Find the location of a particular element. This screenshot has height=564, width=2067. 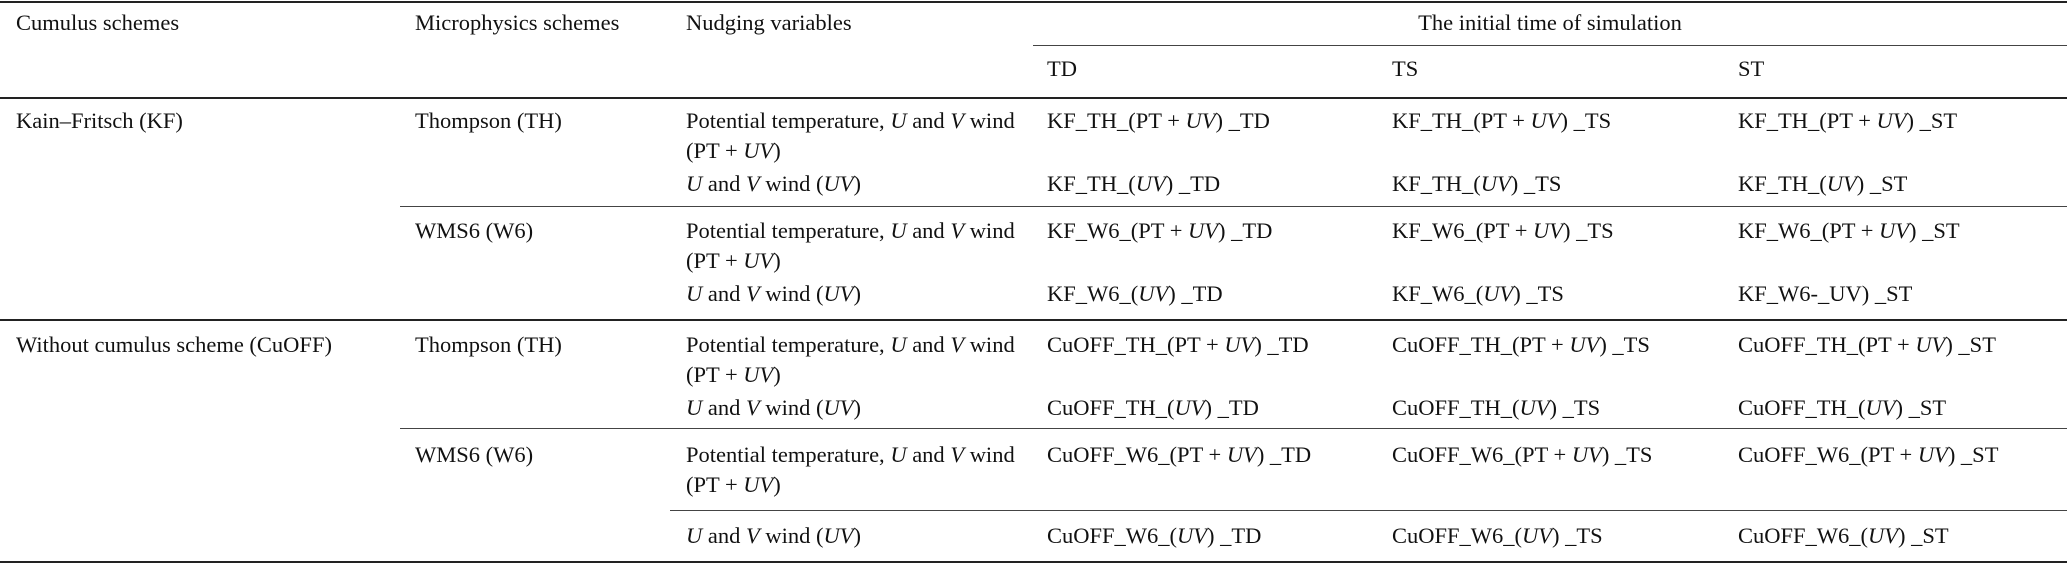

nudging-cuoff-w6-uv: U and V wind (UV) is located at coordinates (773, 535).